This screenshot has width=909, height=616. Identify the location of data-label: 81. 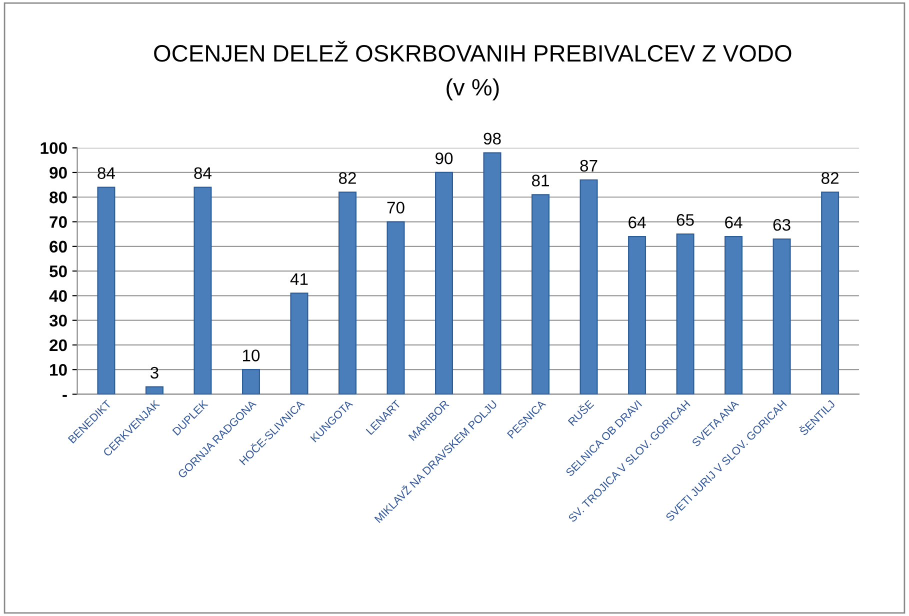
(540, 180).